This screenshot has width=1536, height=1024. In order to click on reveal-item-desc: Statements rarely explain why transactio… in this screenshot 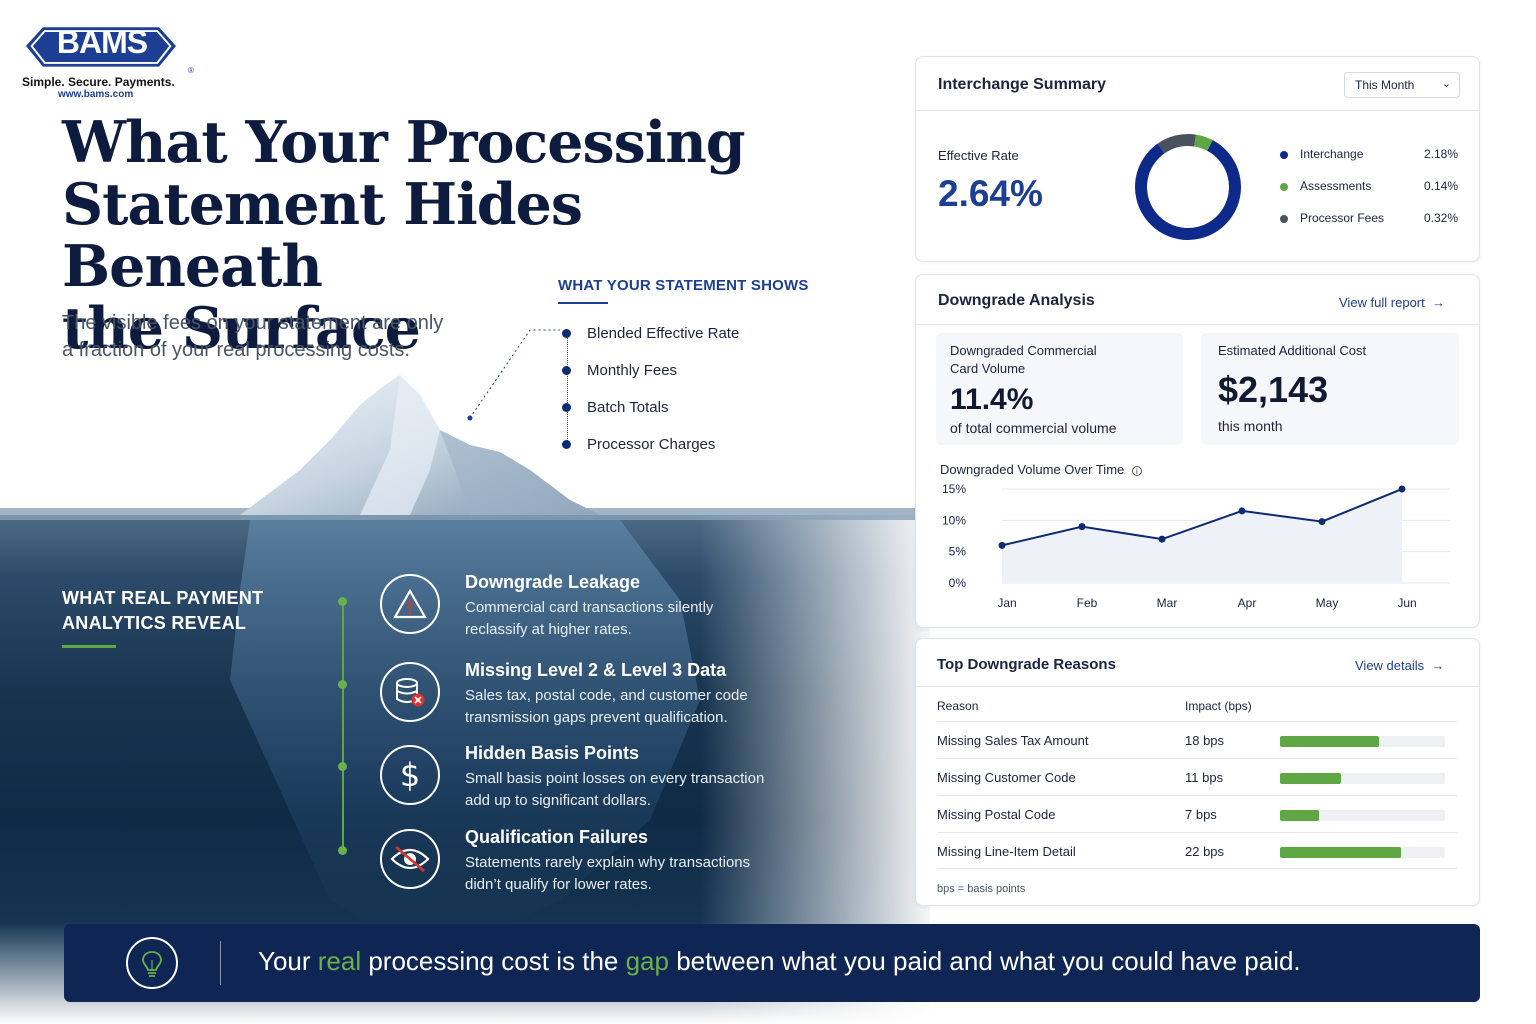, I will do `click(630, 874)`.